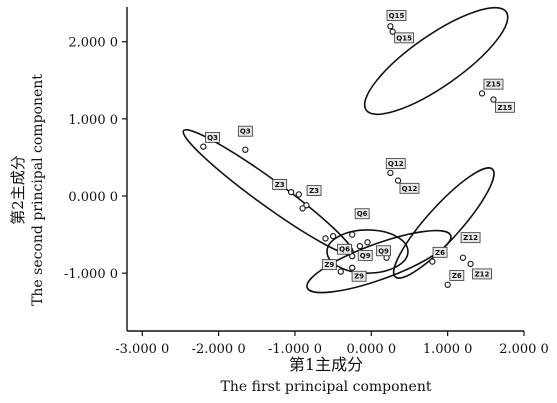 The image size is (557, 403). What do you see at coordinates (326, 364) in the screenshot?
I see `x-axis-label-cn: 第1主成分` at bounding box center [326, 364].